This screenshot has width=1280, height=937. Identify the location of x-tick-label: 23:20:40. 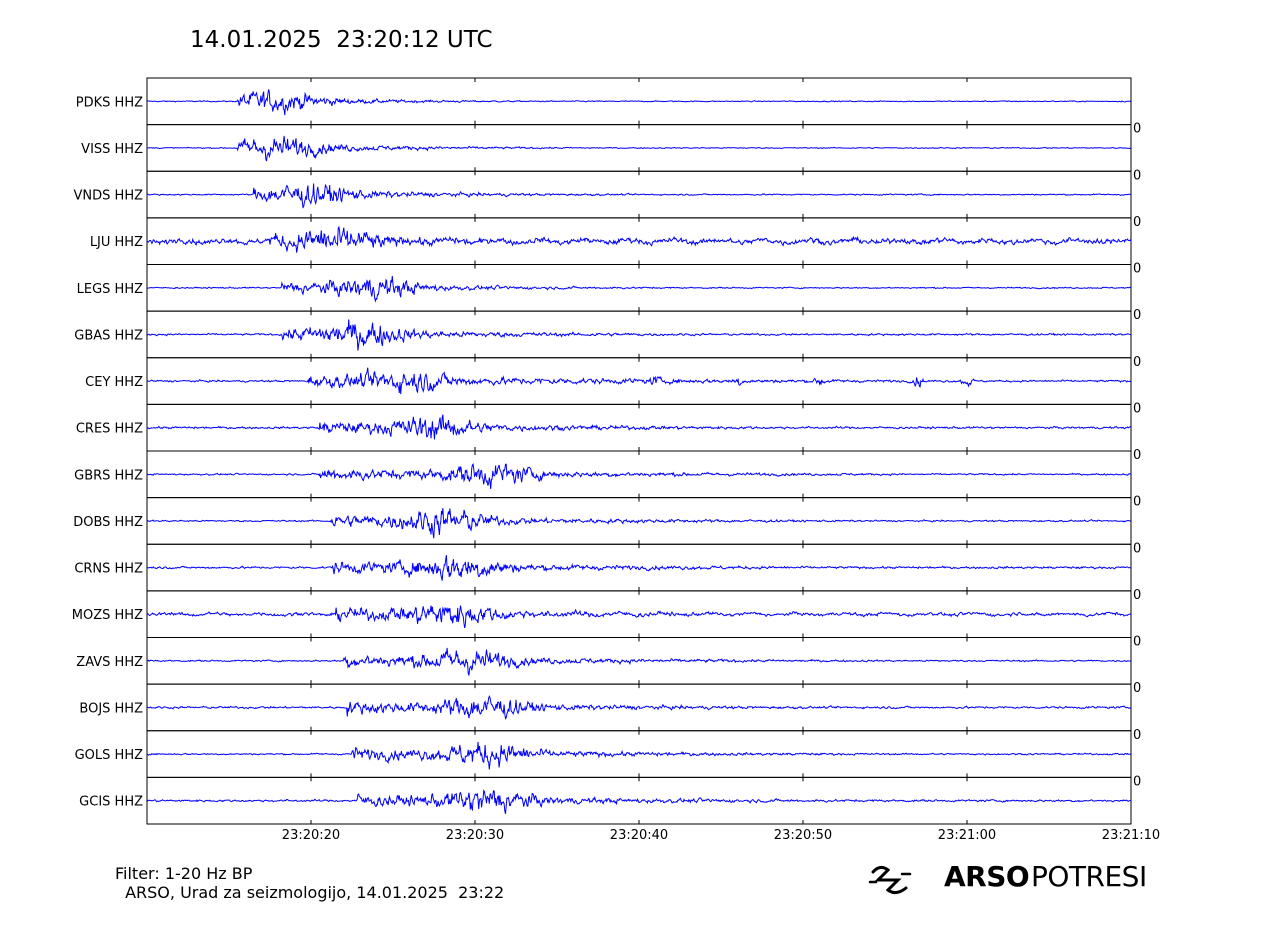
(639, 835).